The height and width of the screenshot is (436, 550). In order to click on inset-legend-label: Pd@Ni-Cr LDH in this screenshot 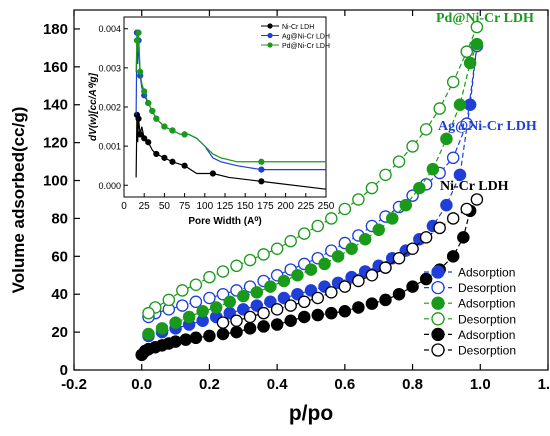, I will do `click(306, 46)`.